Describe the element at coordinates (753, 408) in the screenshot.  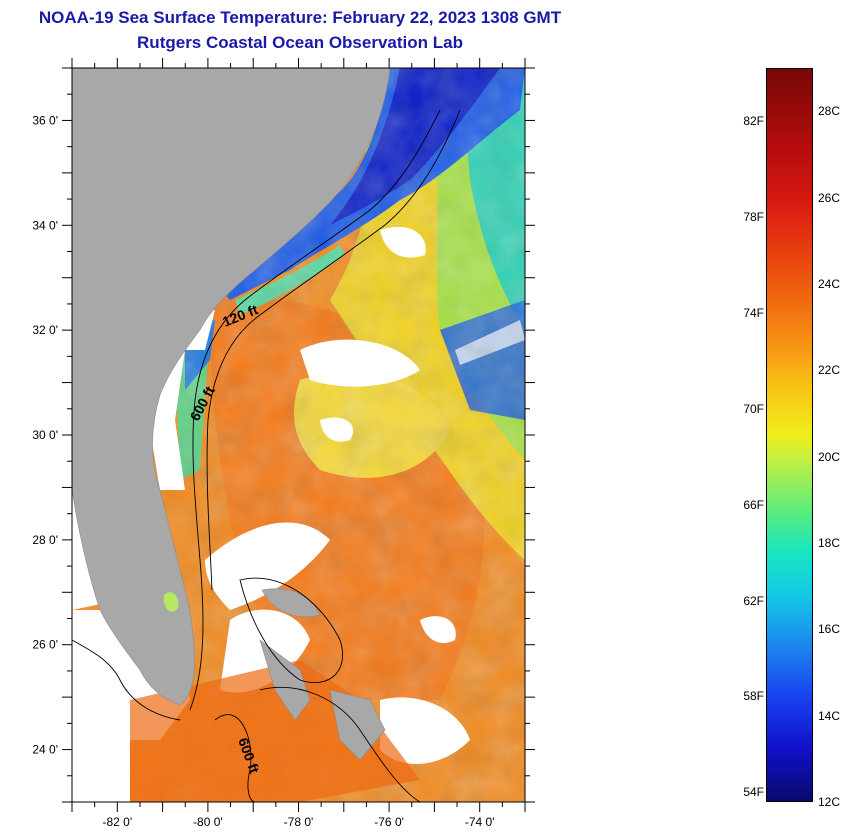
I see `colorbar-fahrenheit-label: 70F` at that location.